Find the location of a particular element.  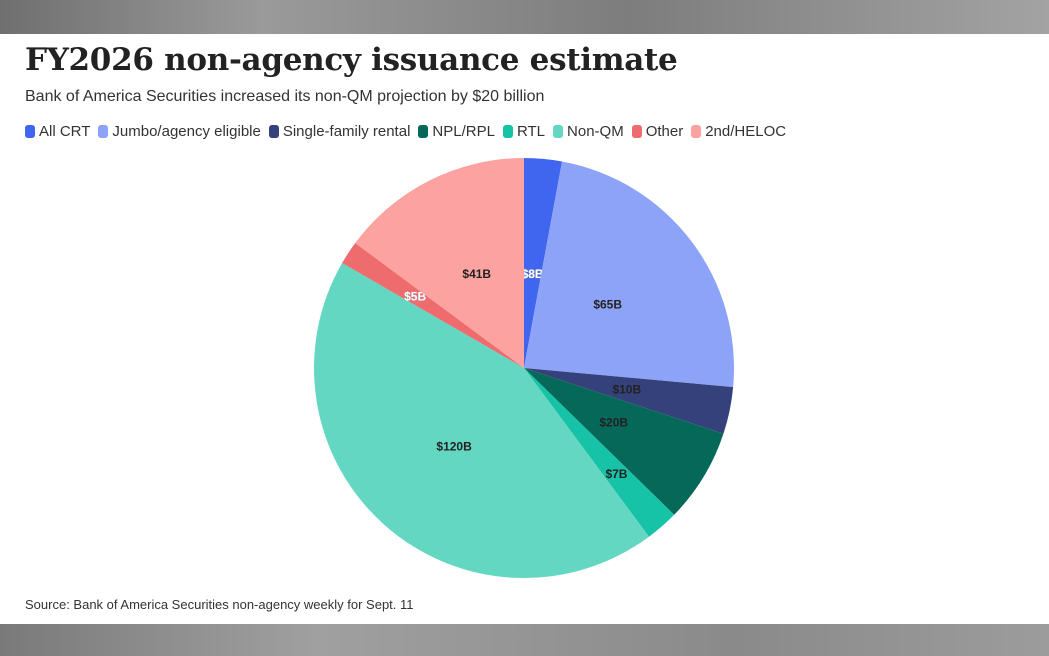

chart-title: FY2026 non-agency issuance estimate is located at coordinates (351, 60).